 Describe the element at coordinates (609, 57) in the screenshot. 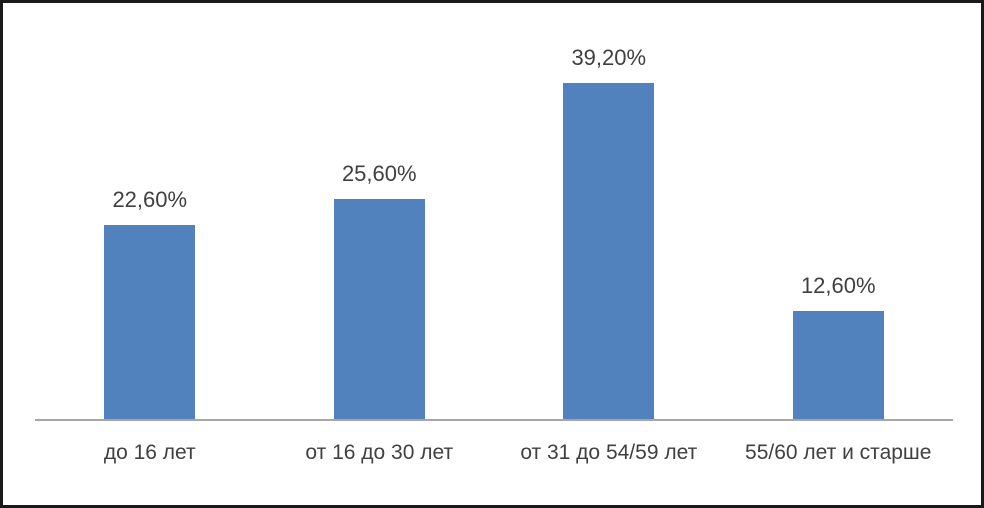

I see `bar-value-label: 39,20%` at that location.